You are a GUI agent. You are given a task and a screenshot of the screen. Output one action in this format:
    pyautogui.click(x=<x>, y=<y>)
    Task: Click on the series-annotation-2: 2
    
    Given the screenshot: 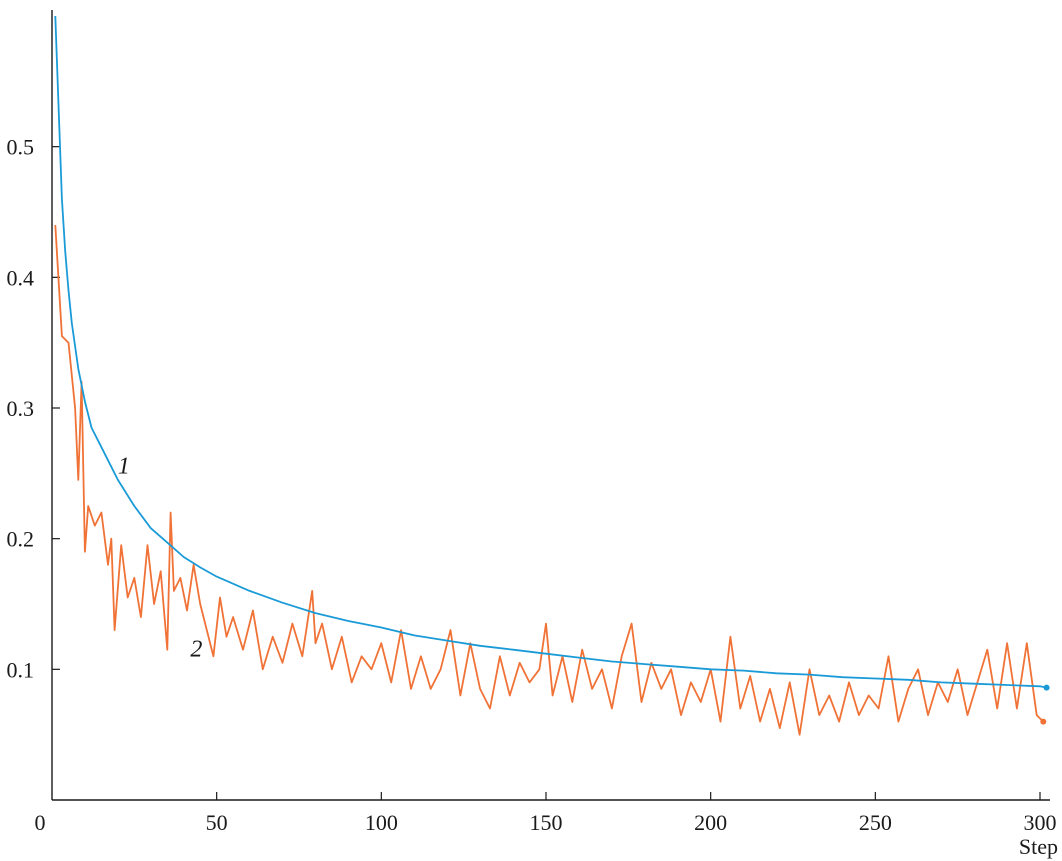 What is the action you would take?
    pyautogui.click(x=196, y=649)
    